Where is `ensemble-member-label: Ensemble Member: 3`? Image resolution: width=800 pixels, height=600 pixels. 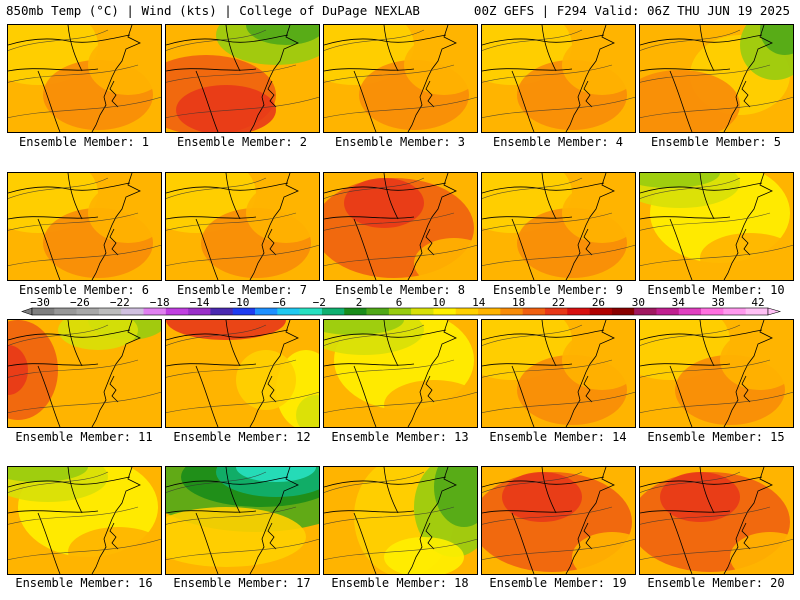
ensemble-member-label: Ensemble Member: 3 is located at coordinates (400, 142).